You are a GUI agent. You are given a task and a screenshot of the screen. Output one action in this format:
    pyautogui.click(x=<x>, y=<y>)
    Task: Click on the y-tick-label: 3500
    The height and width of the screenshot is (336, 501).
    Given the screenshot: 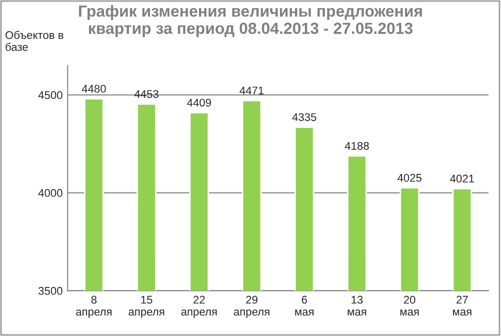 What is the action you would take?
    pyautogui.click(x=50, y=290)
    